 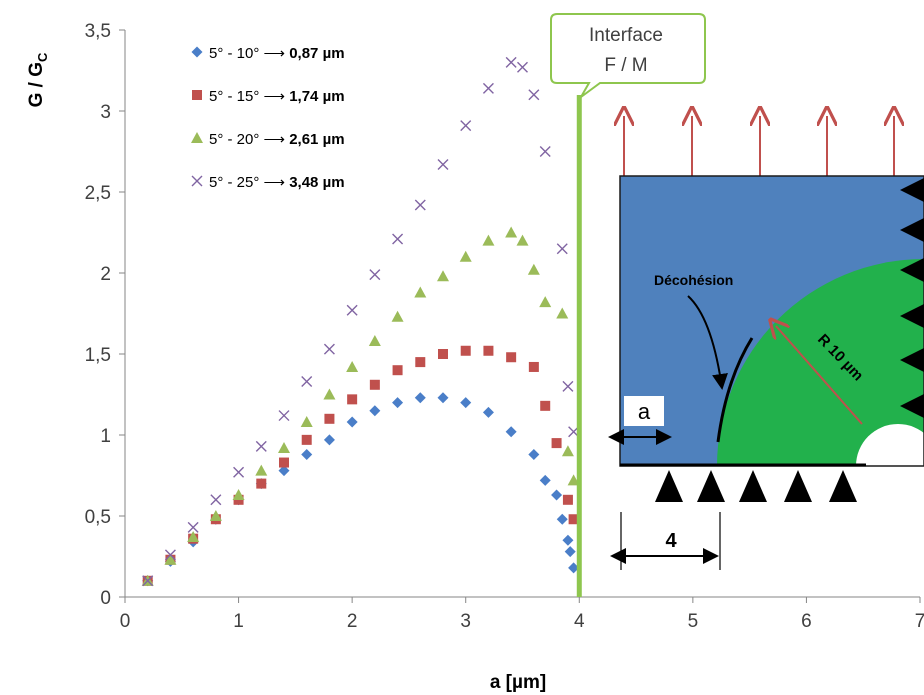 What do you see at coordinates (352, 621) in the screenshot?
I see `x-tick-label: 2` at bounding box center [352, 621].